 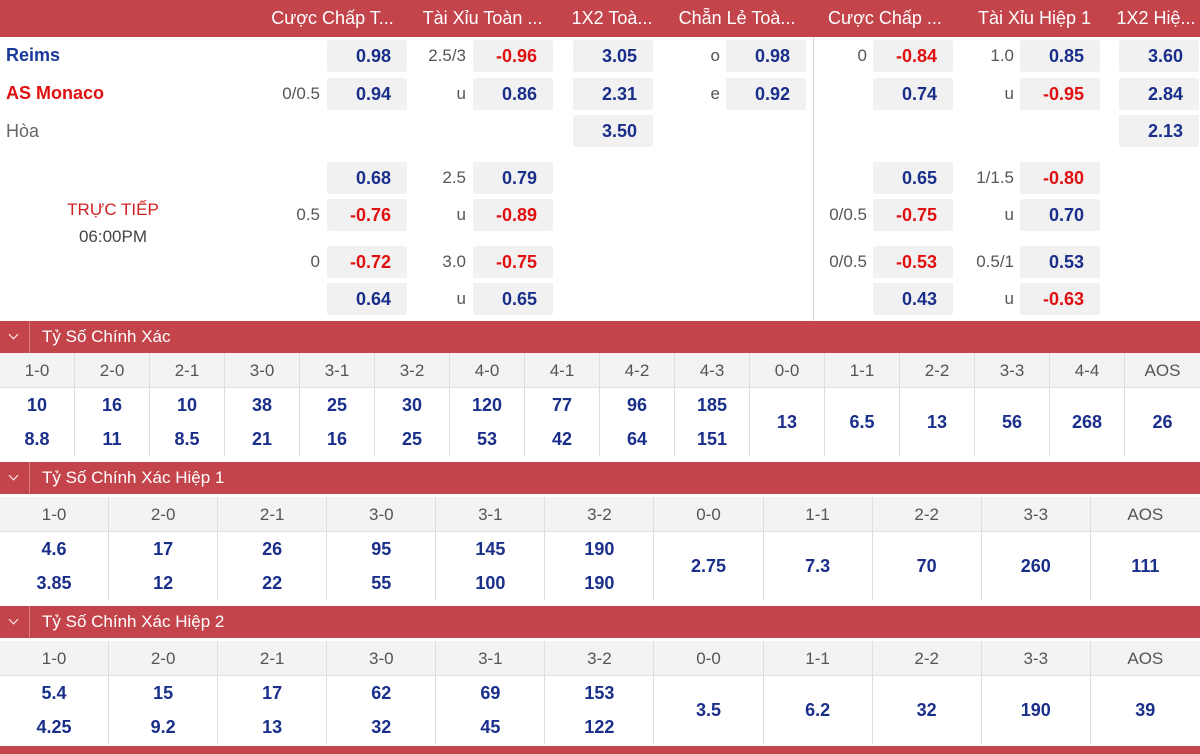 What do you see at coordinates (1060, 215) in the screenshot?
I see `odds-ou-h1-under-alt1: 0.70` at bounding box center [1060, 215].